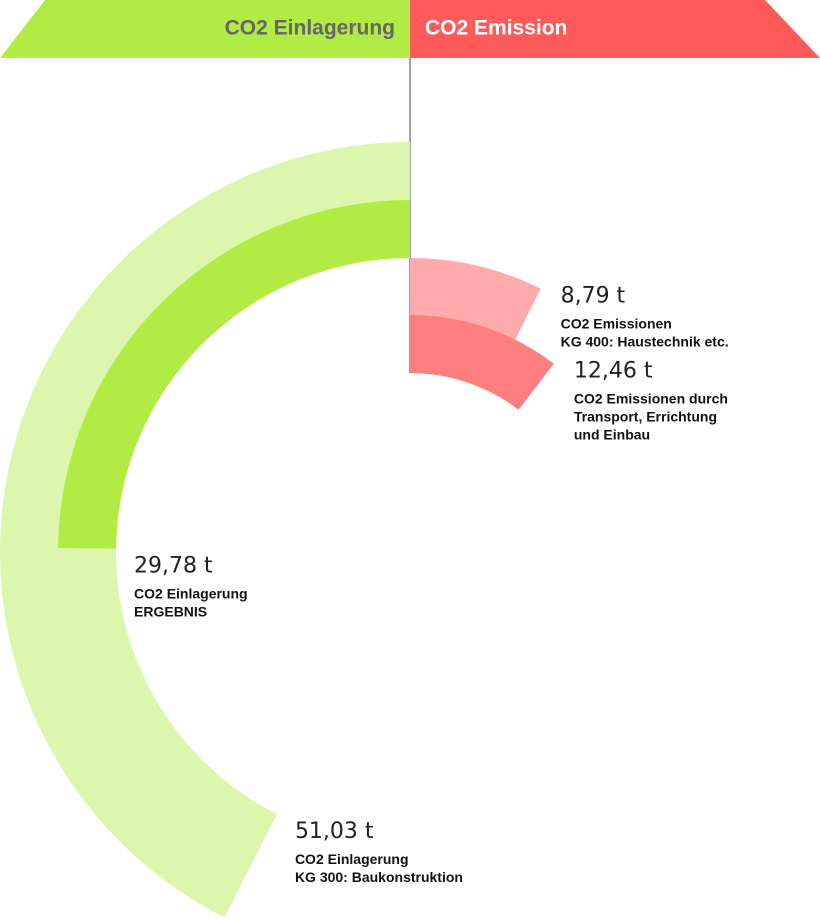 Image resolution: width=820 pixels, height=920 pixels. What do you see at coordinates (645, 417) in the screenshot?
I see `category-label: Transport, Errichtung` at bounding box center [645, 417].